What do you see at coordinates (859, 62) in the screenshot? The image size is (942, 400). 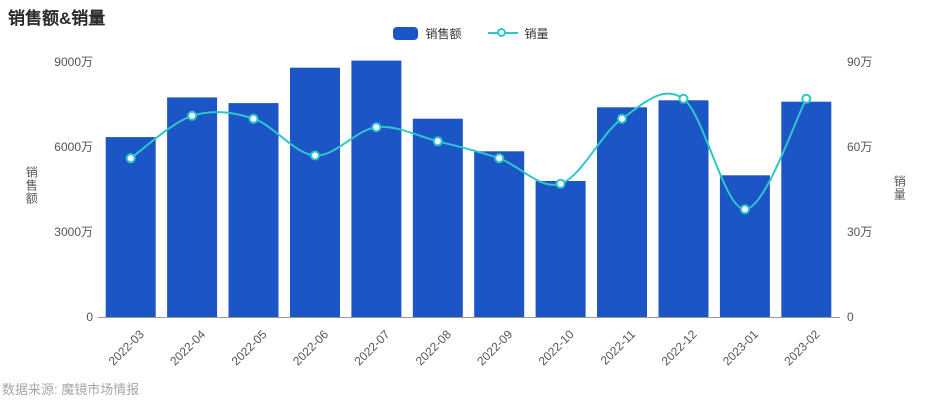 I see `right-axis-tick: 90万` at bounding box center [859, 62].